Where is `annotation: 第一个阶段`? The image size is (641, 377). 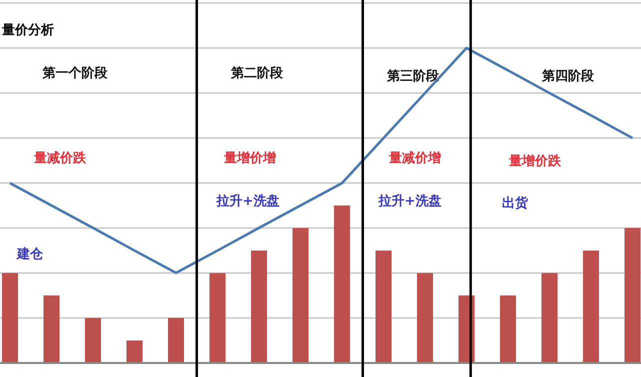 annotation: 第一个阶段 is located at coordinates (75, 73).